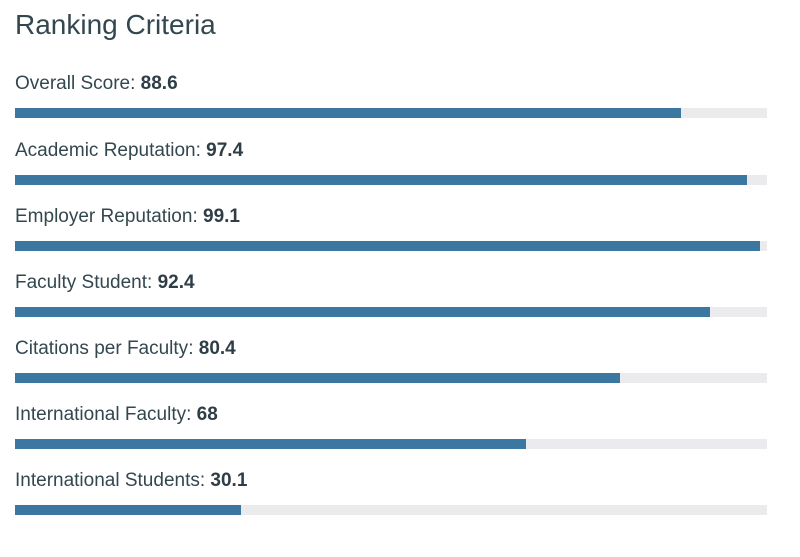 This screenshot has height=557, width=800. I want to click on criterion-score: 92.4, so click(176, 282).